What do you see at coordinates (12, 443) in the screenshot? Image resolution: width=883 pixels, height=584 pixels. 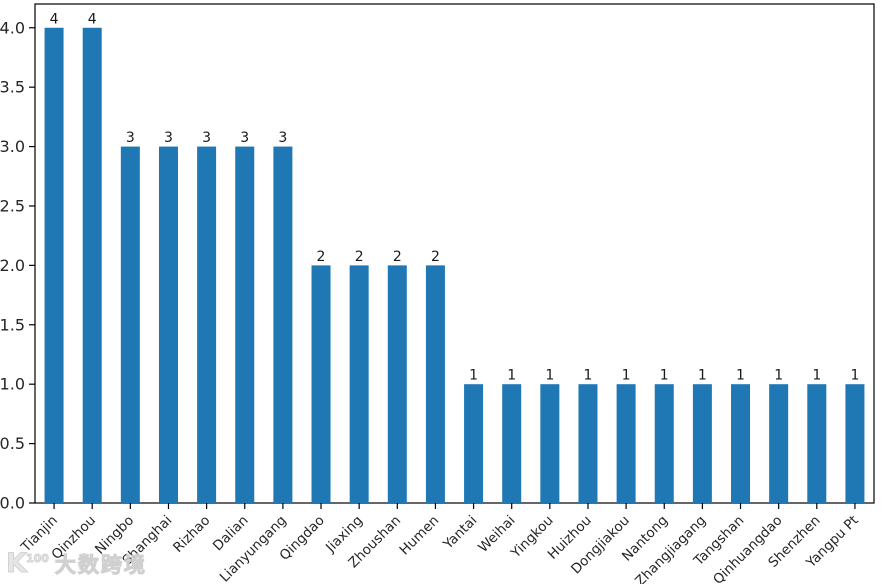 I see `y-tick-label: 0.5` at bounding box center [12, 443].